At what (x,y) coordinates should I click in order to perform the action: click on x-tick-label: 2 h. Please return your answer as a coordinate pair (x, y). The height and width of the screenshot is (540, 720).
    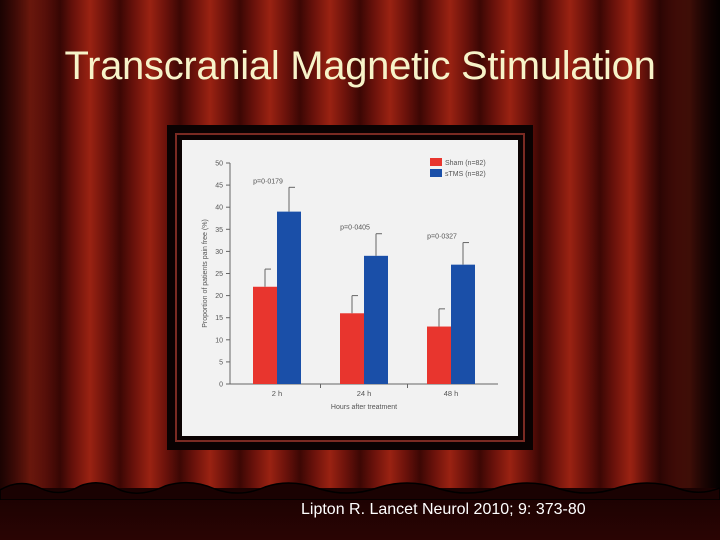
    Looking at the image, I should click on (277, 393).